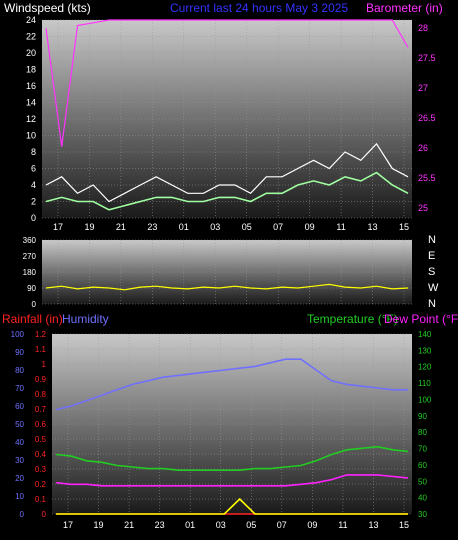  Describe the element at coordinates (33, 185) in the screenshot. I see `windspeed-tick-2: 4` at that location.